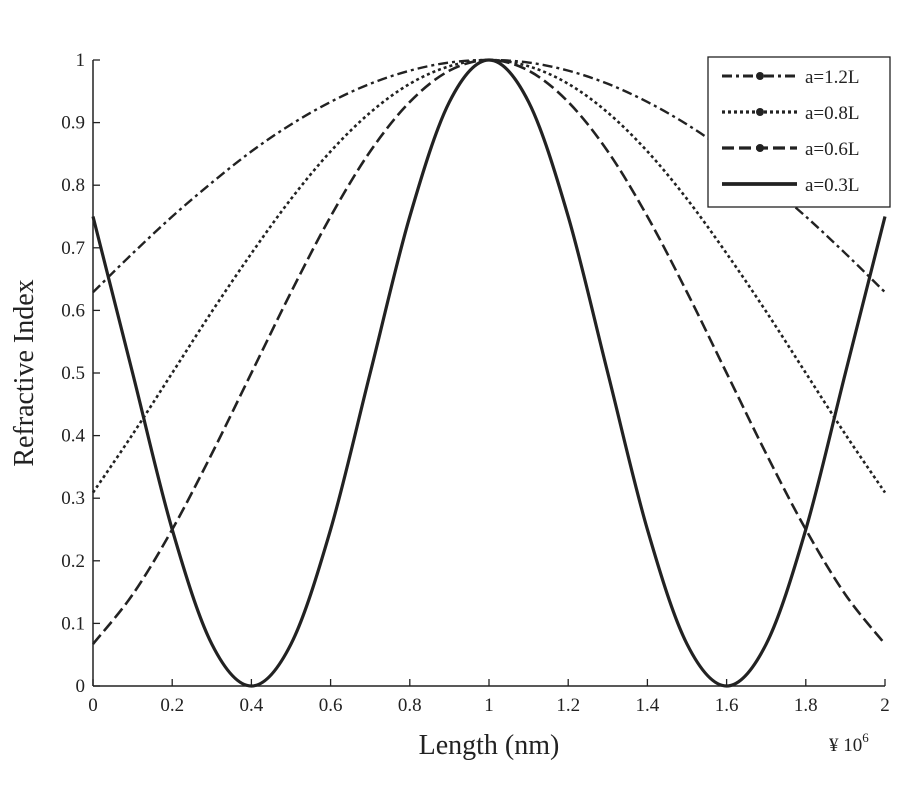 The width and height of the screenshot is (900, 800). Describe the element at coordinates (331, 705) in the screenshot. I see `x-tick-label: 0.6` at that location.